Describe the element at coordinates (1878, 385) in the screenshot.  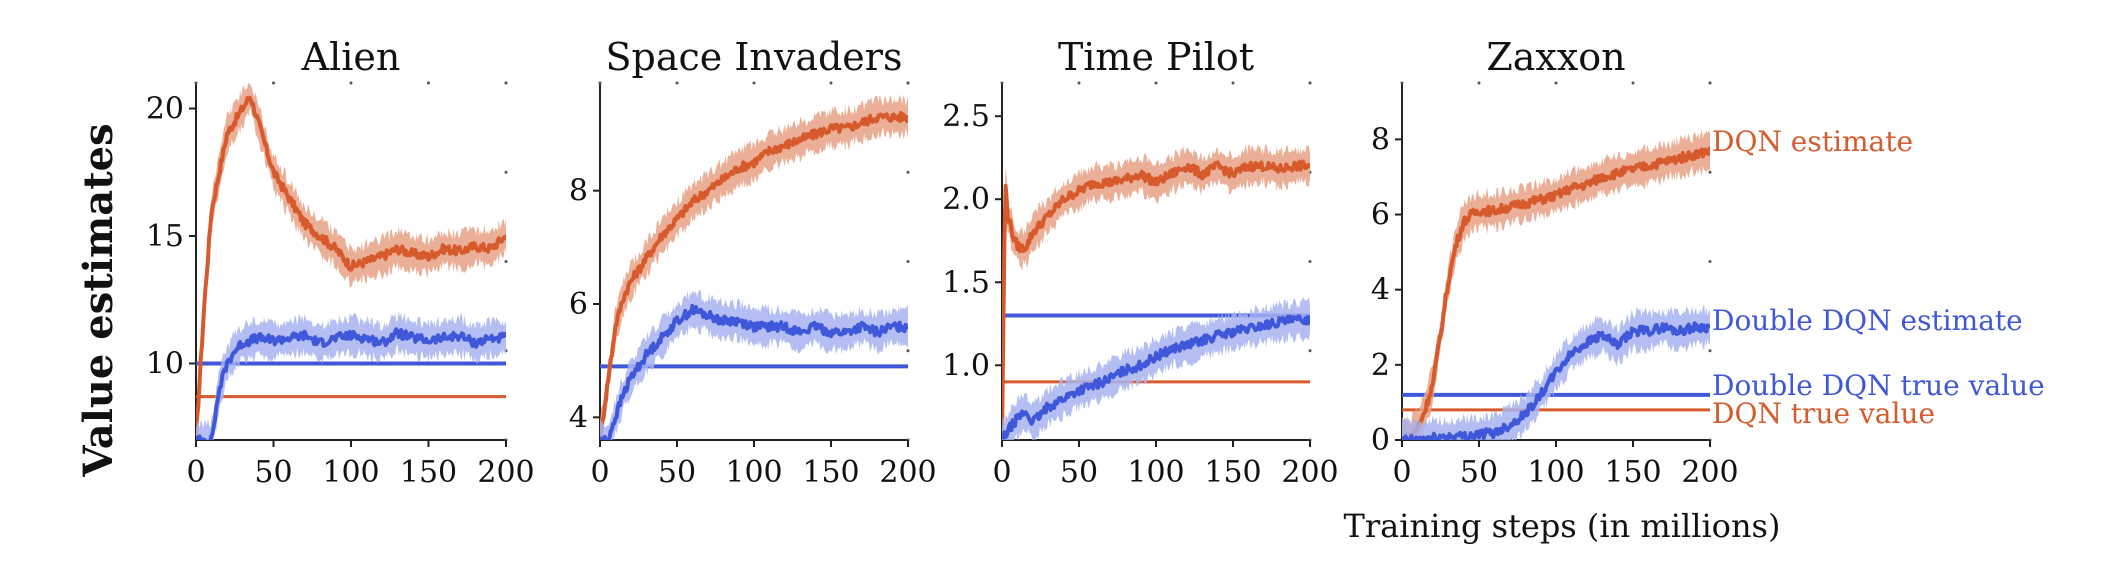
I see `legend-double-dqn-true-value: Double DQN true value` at that location.